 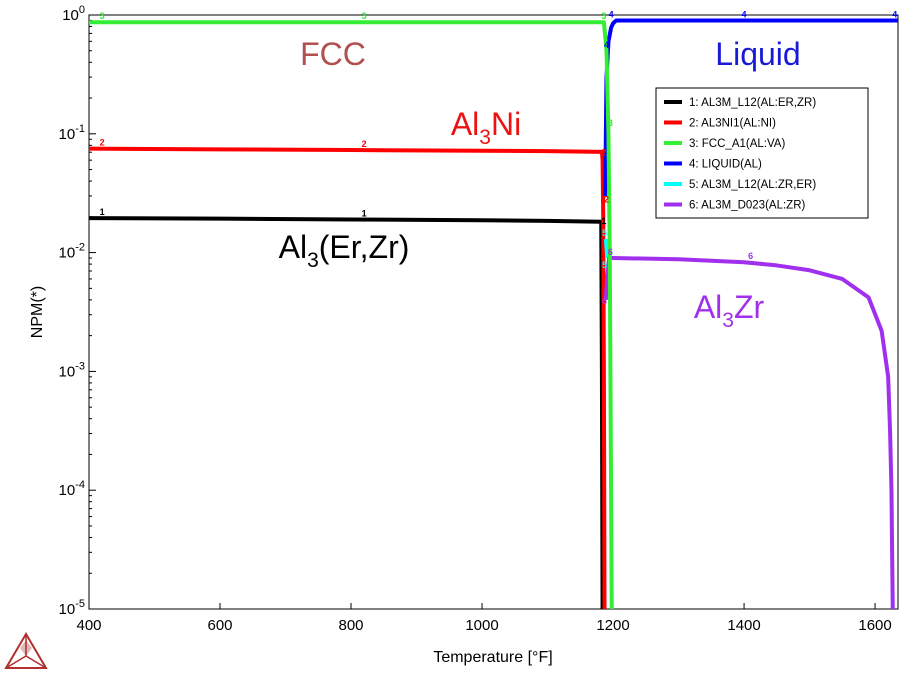 I want to click on x-axis-title: Temperature [°F], so click(x=492, y=657).